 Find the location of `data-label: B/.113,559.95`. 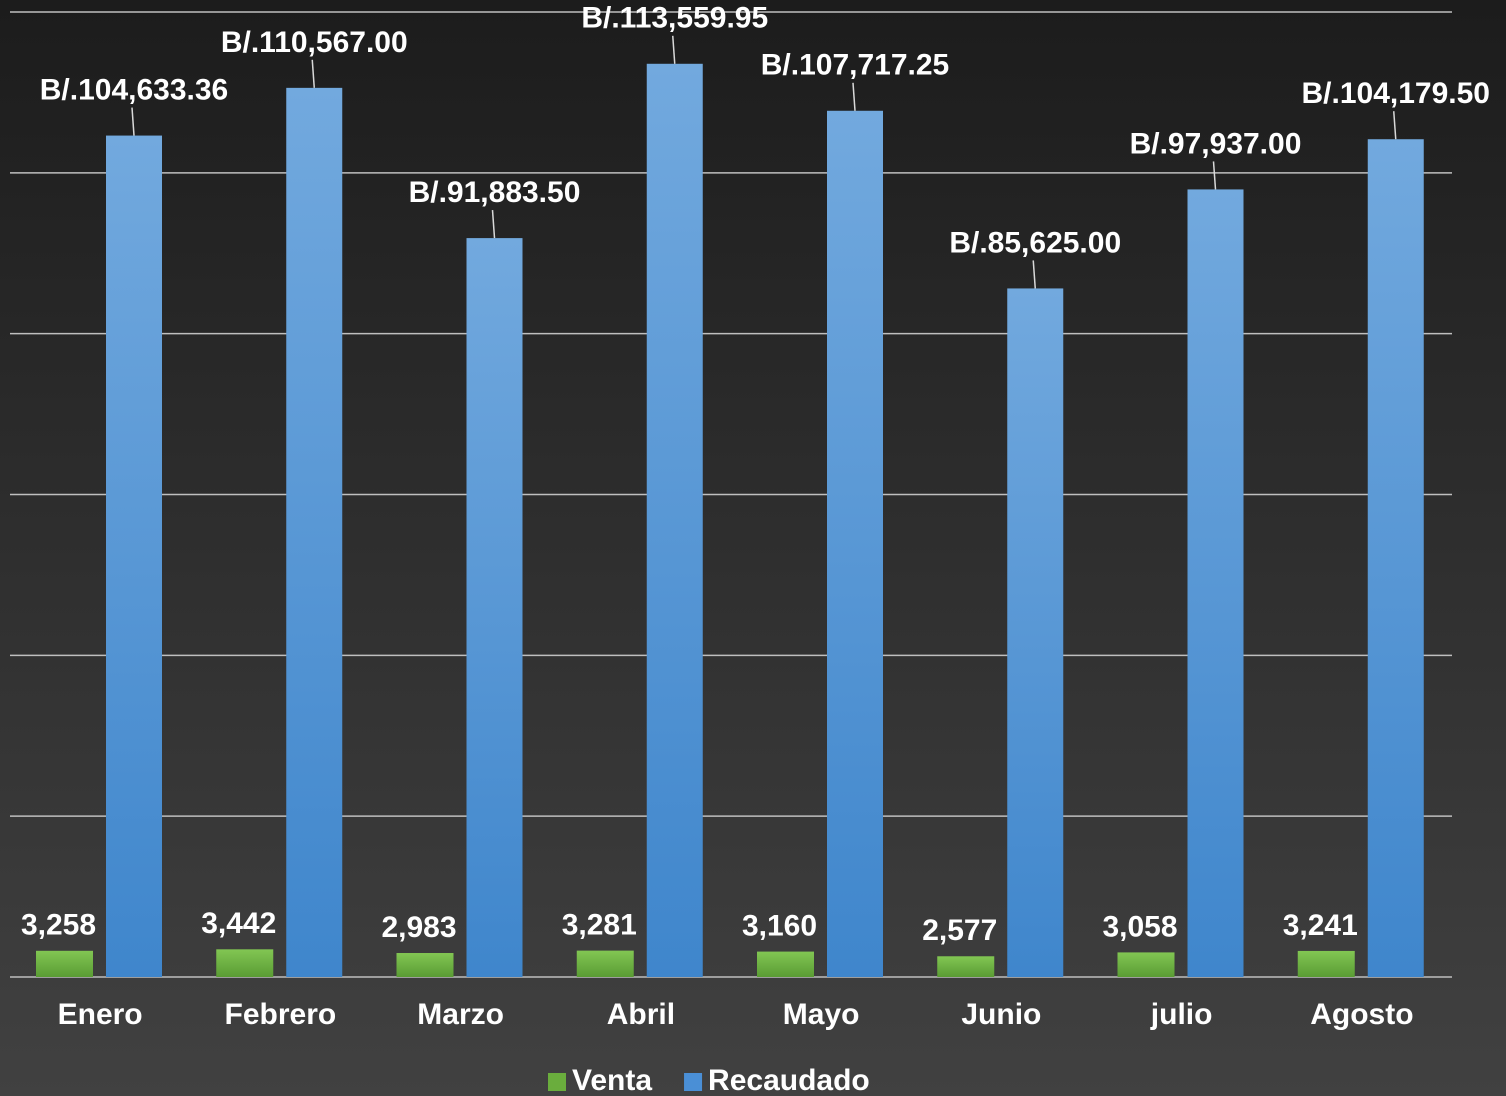

data-label: B/.113,559.95 is located at coordinates (674, 18).